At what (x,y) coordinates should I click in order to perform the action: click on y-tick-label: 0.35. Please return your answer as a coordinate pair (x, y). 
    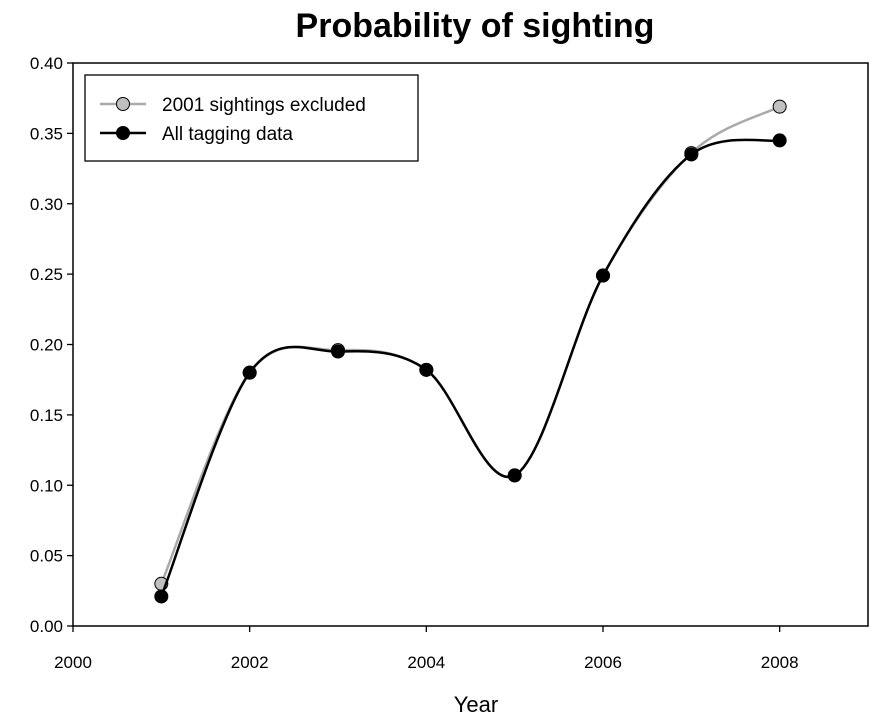
    Looking at the image, I should click on (46, 133).